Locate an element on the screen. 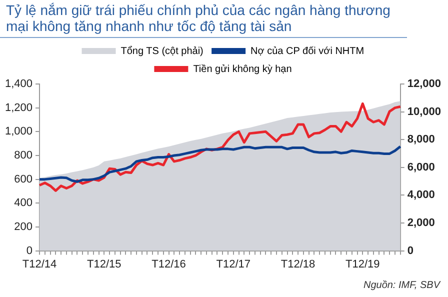  x-tick-label: T12/18 is located at coordinates (298, 264).